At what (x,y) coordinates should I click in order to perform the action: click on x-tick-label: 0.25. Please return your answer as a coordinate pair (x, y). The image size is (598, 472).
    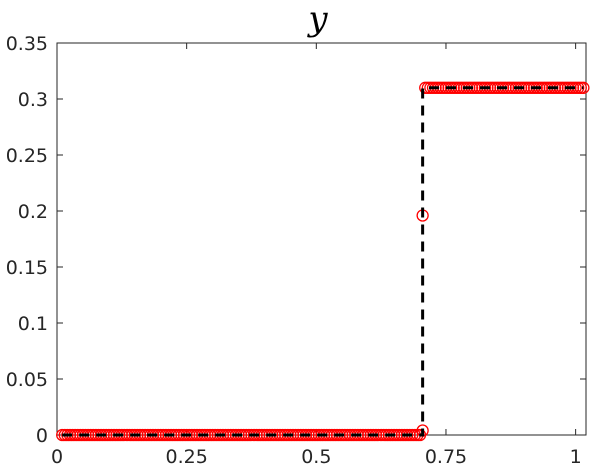
    Looking at the image, I should click on (187, 457).